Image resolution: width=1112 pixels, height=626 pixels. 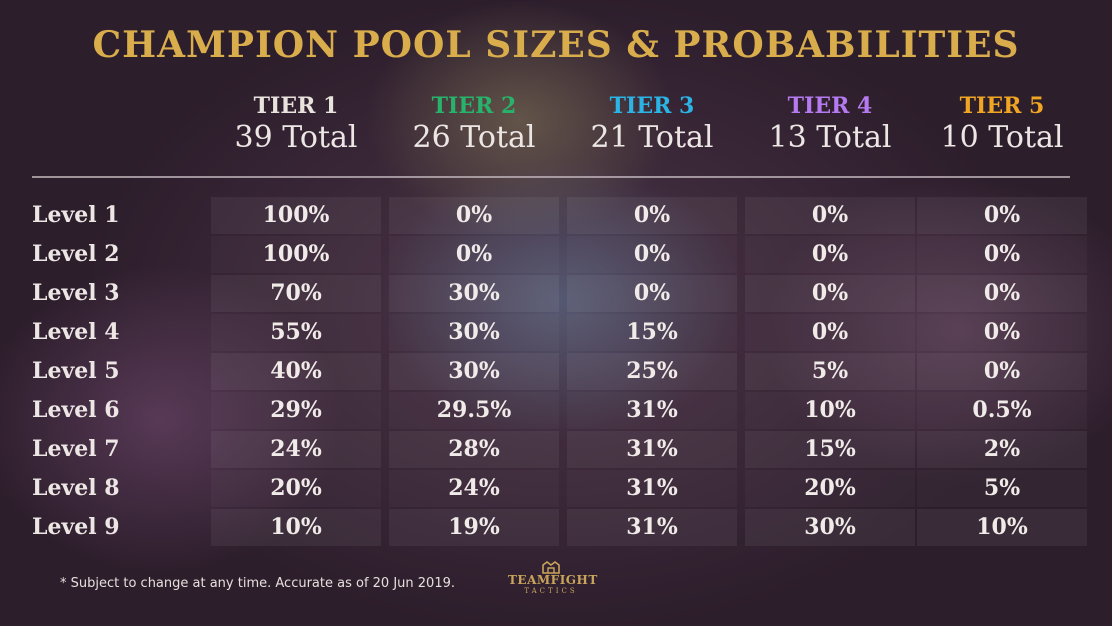 What do you see at coordinates (1002, 137) in the screenshot?
I see `tier-total: 10 Total` at bounding box center [1002, 137].